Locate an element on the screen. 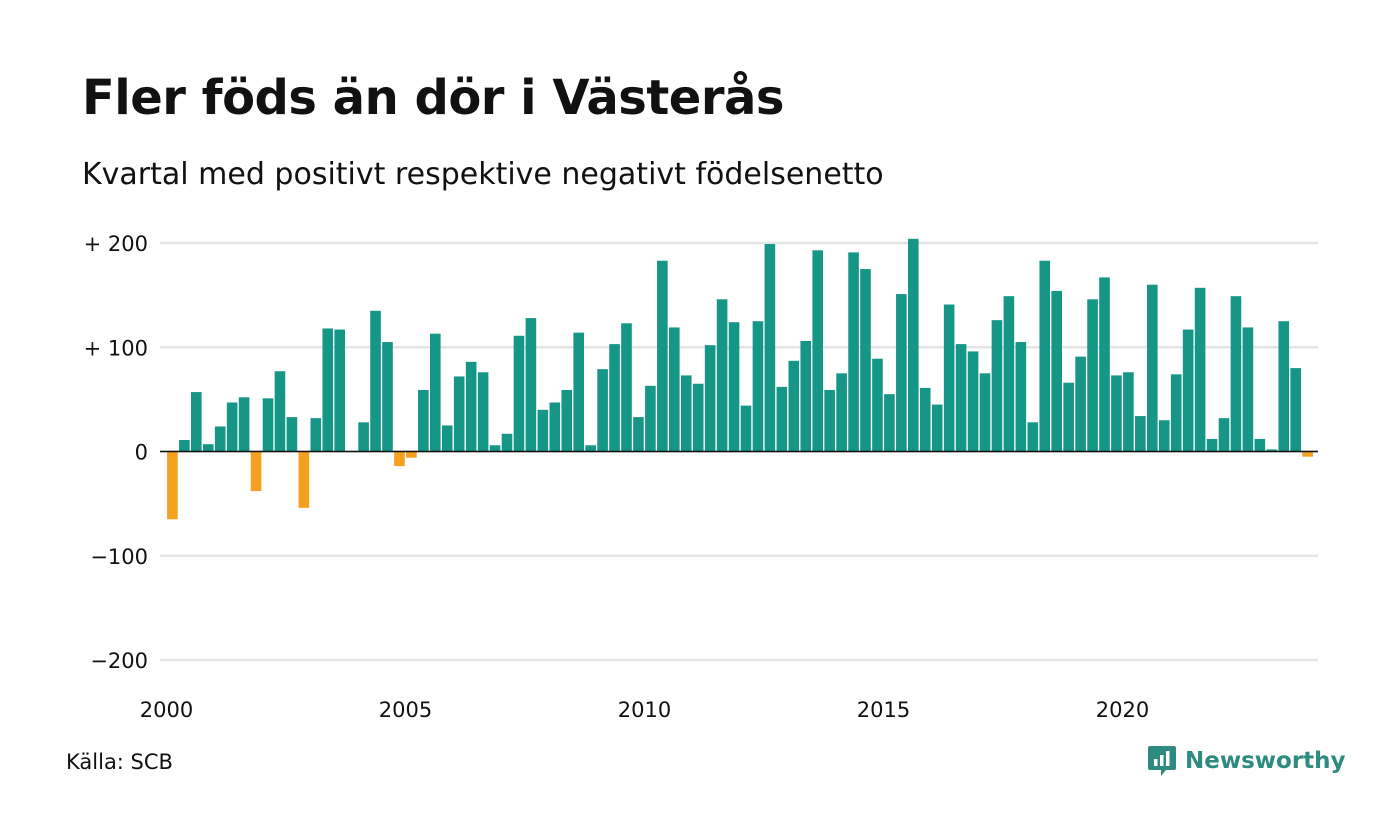 The height and width of the screenshot is (840, 1400). x-axis-labels: 2000 2005 2010 2015 2020 is located at coordinates (644, 710).